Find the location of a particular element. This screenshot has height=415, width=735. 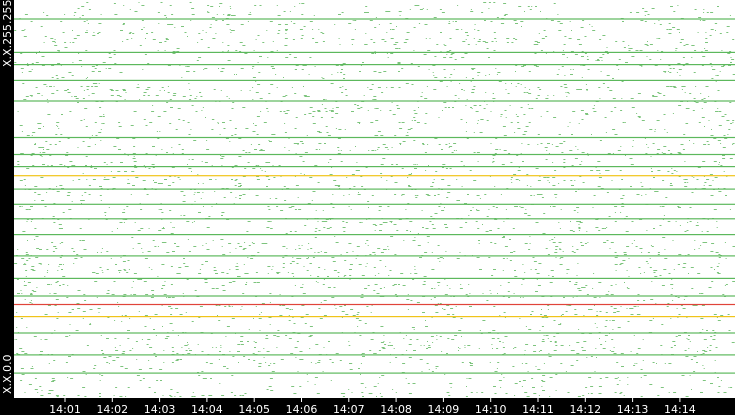

x-tick-label: 14:09 is located at coordinates (444, 409).